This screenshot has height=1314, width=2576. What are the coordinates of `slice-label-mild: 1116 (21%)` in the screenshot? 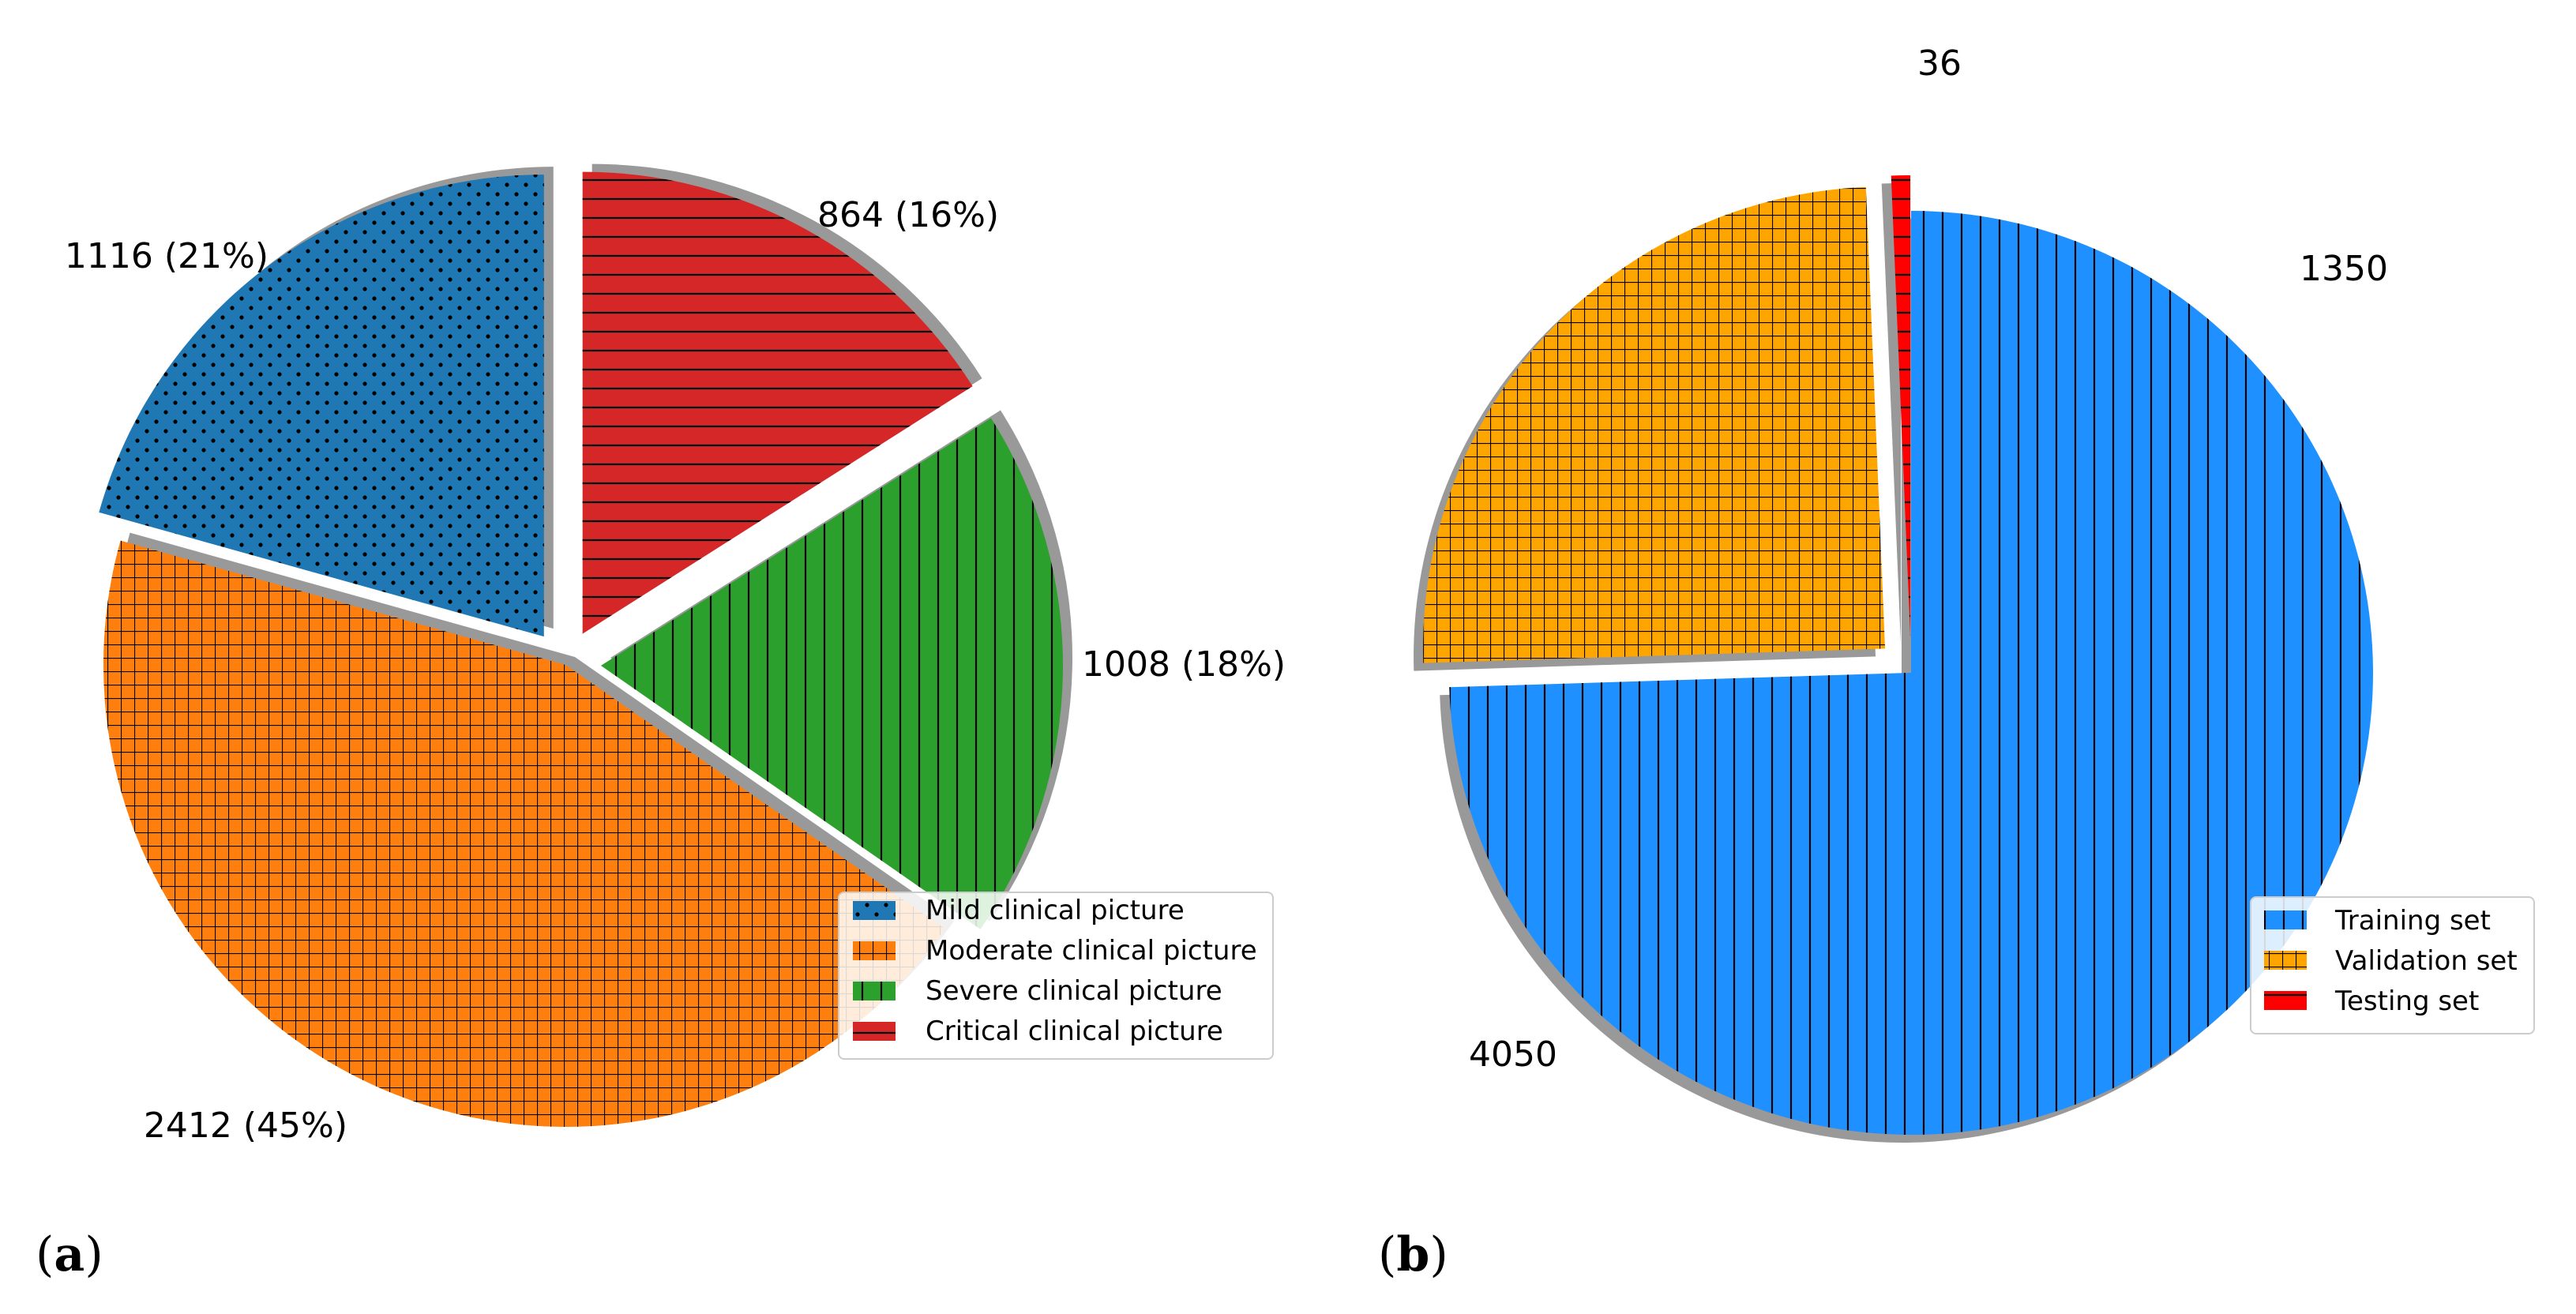 It's located at (166, 256).